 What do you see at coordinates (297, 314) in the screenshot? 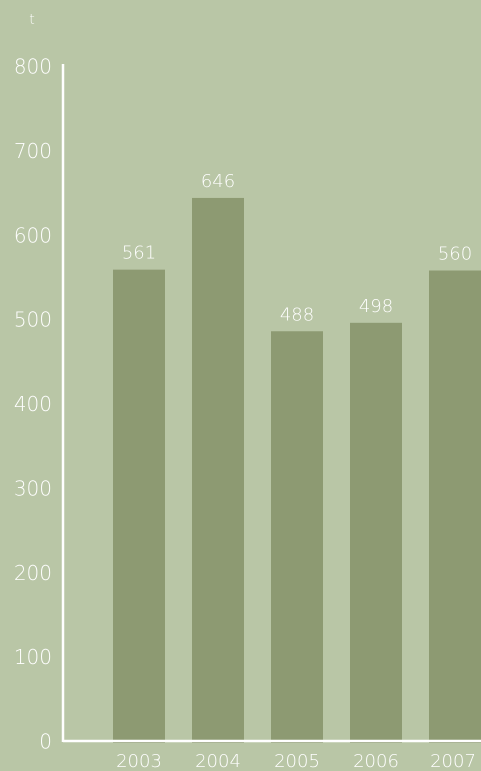
I see `value-label: 488` at bounding box center [297, 314].